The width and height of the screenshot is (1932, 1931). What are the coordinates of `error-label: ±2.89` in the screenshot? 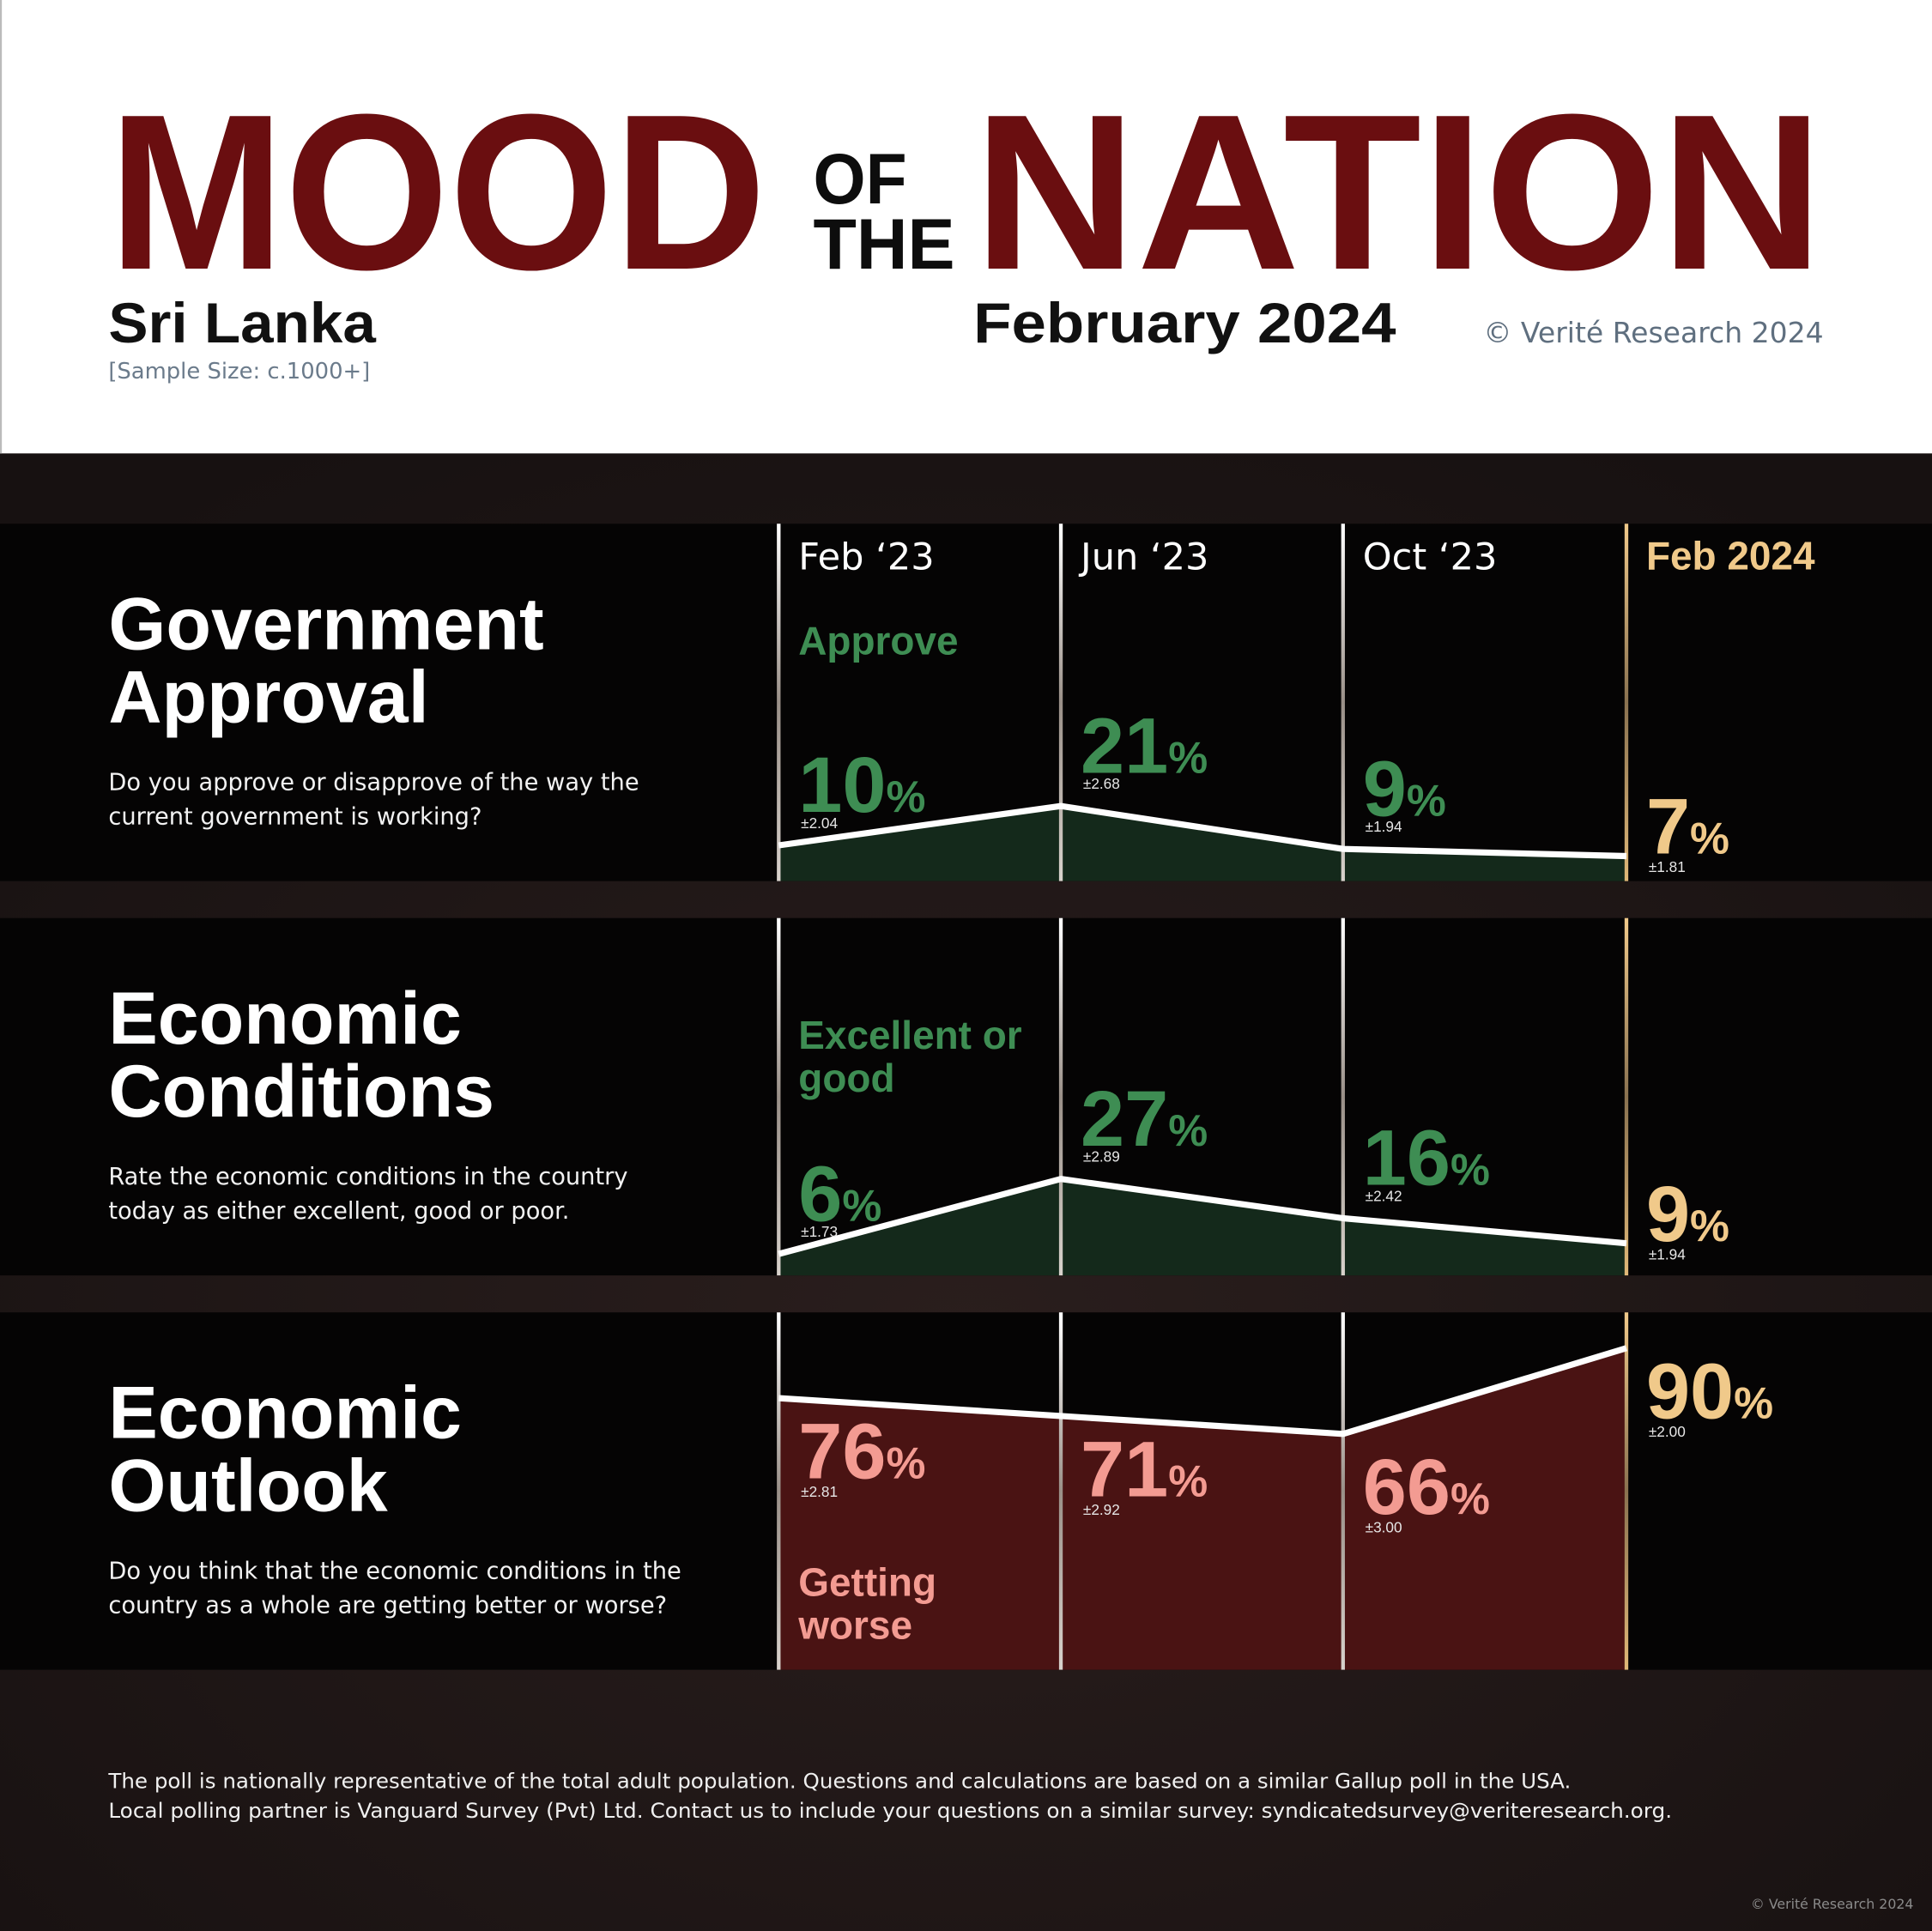 It's located at (1101, 1156).